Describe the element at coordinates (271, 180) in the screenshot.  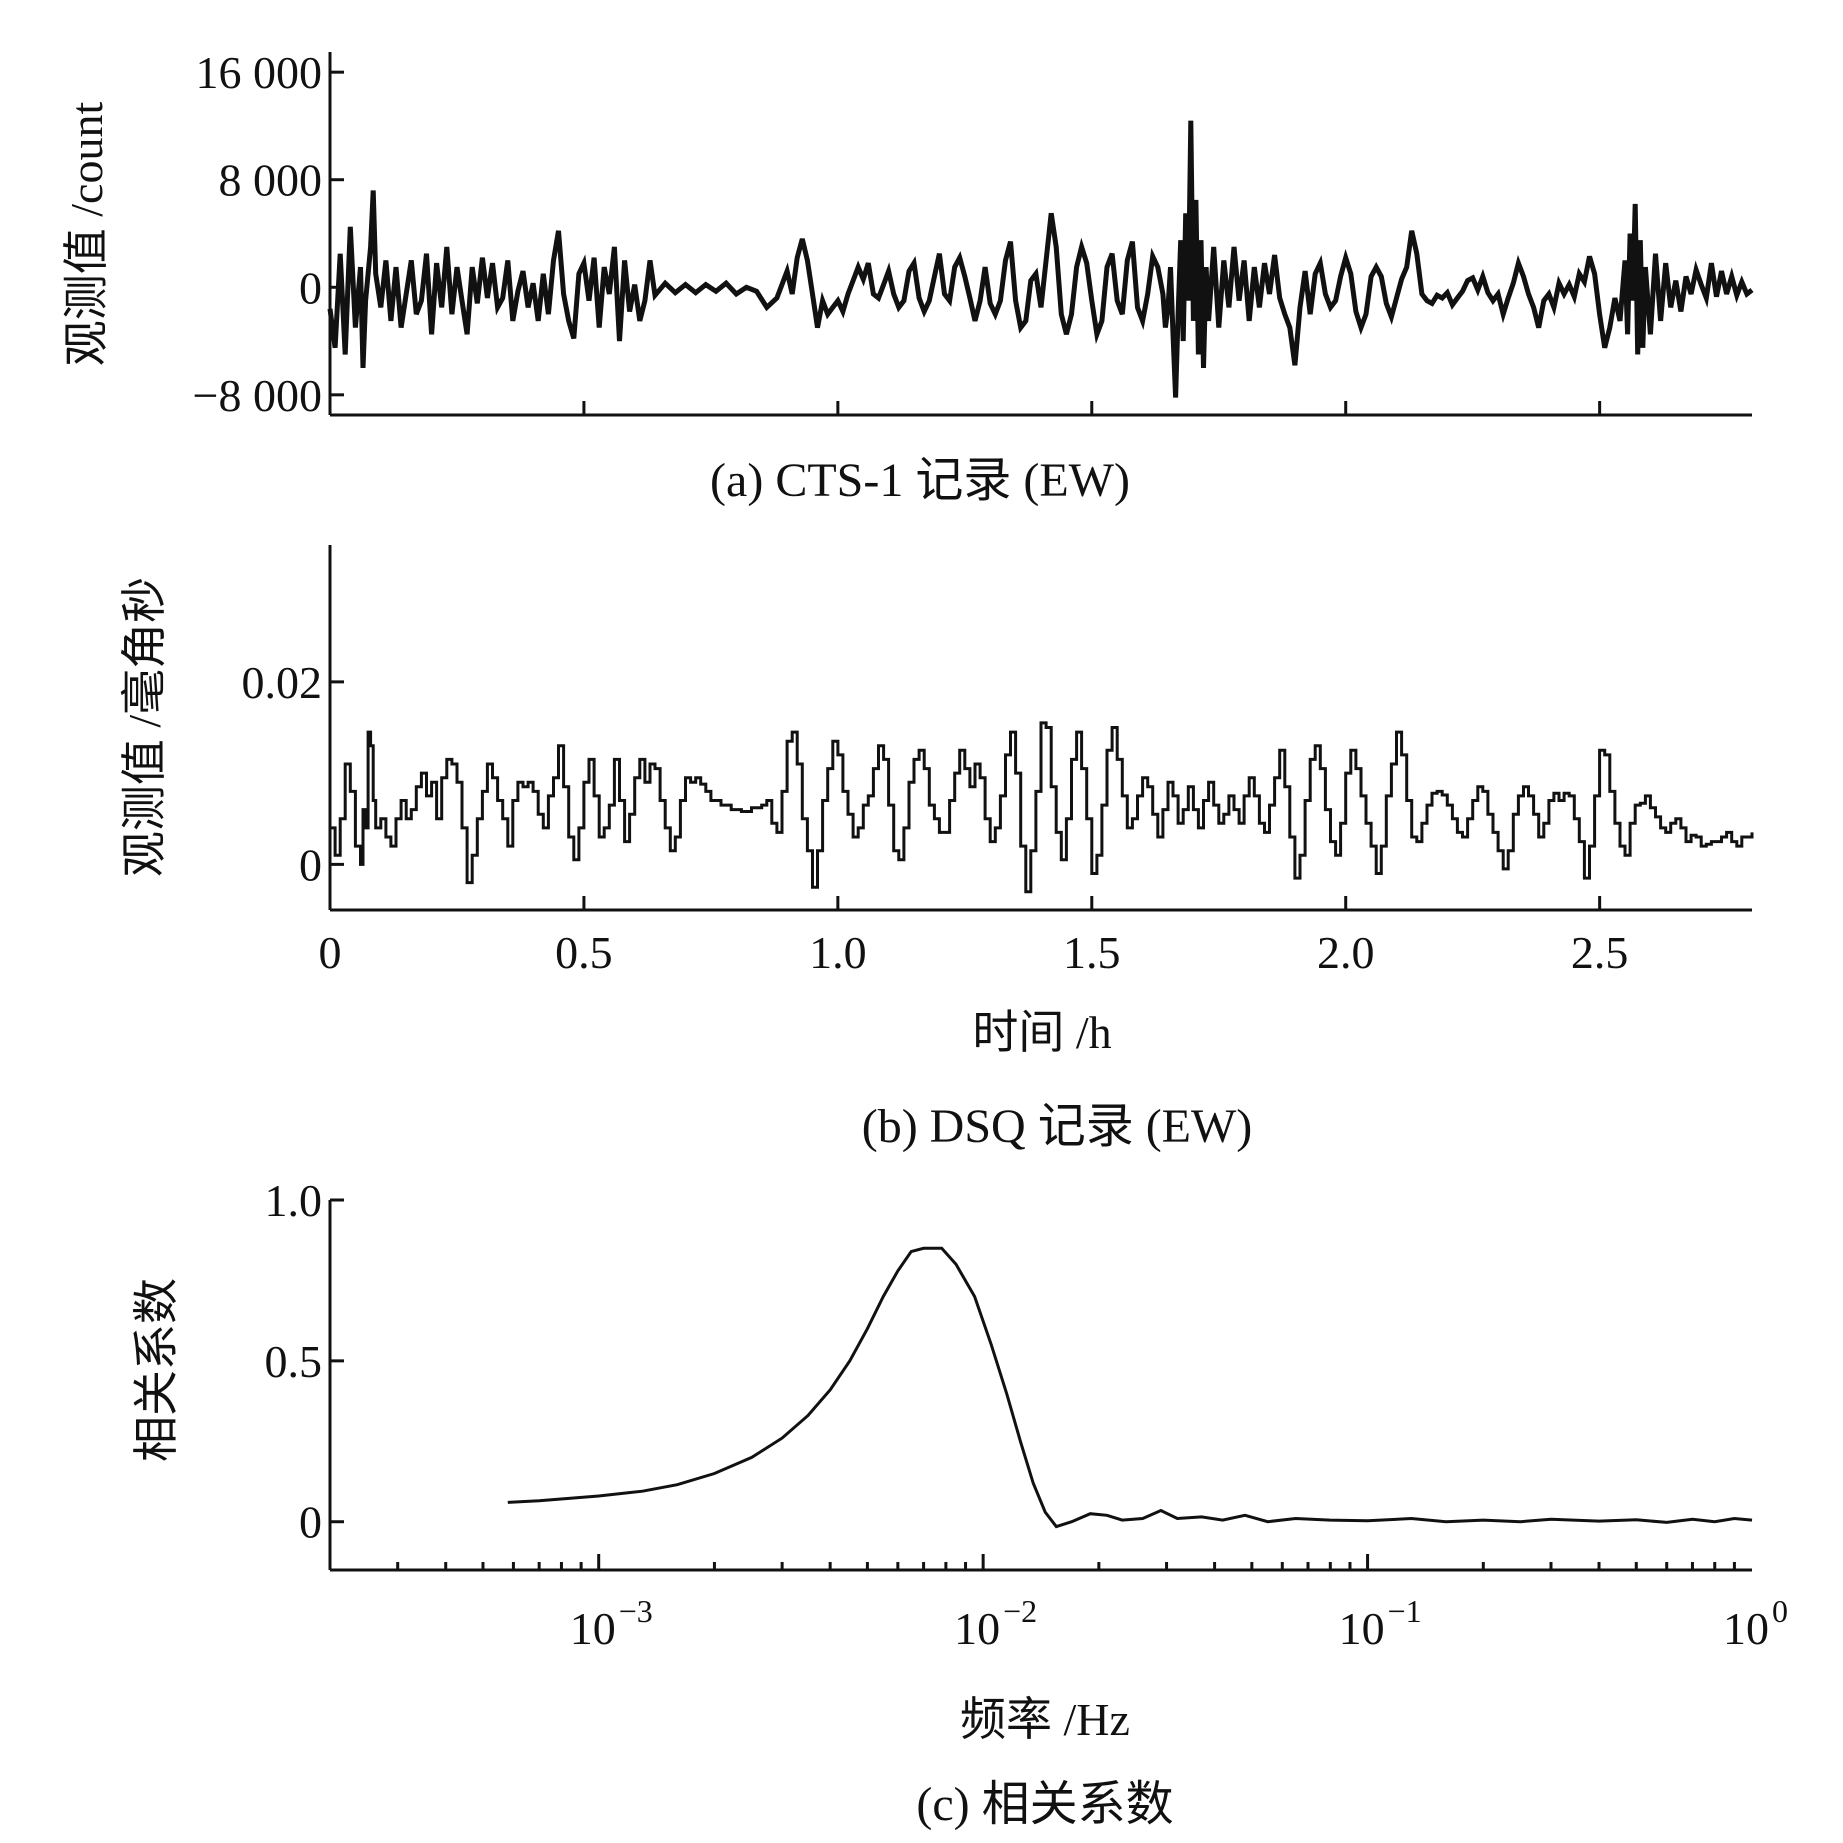
I see `y-tick-label-a-1: 8 000` at that location.